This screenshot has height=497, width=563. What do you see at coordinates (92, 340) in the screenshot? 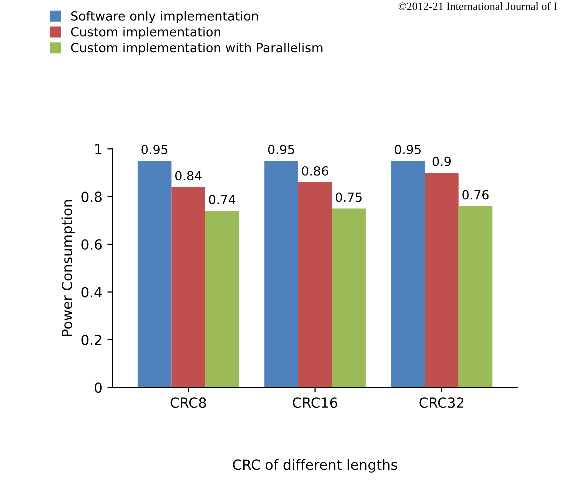
I see `y-tick-label: 0.2` at bounding box center [92, 340].